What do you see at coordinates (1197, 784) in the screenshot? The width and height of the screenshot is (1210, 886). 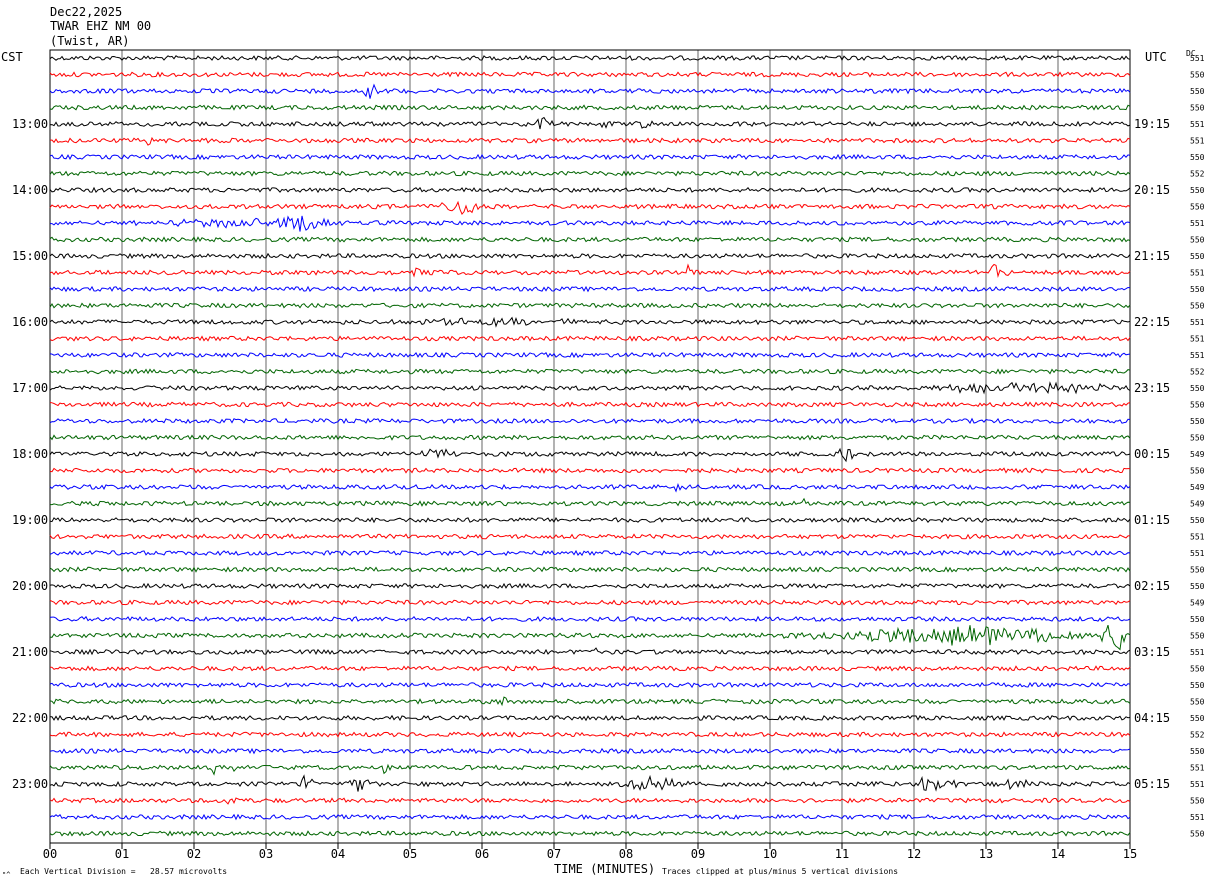 I see `dc-value-44: 551` at bounding box center [1197, 784].